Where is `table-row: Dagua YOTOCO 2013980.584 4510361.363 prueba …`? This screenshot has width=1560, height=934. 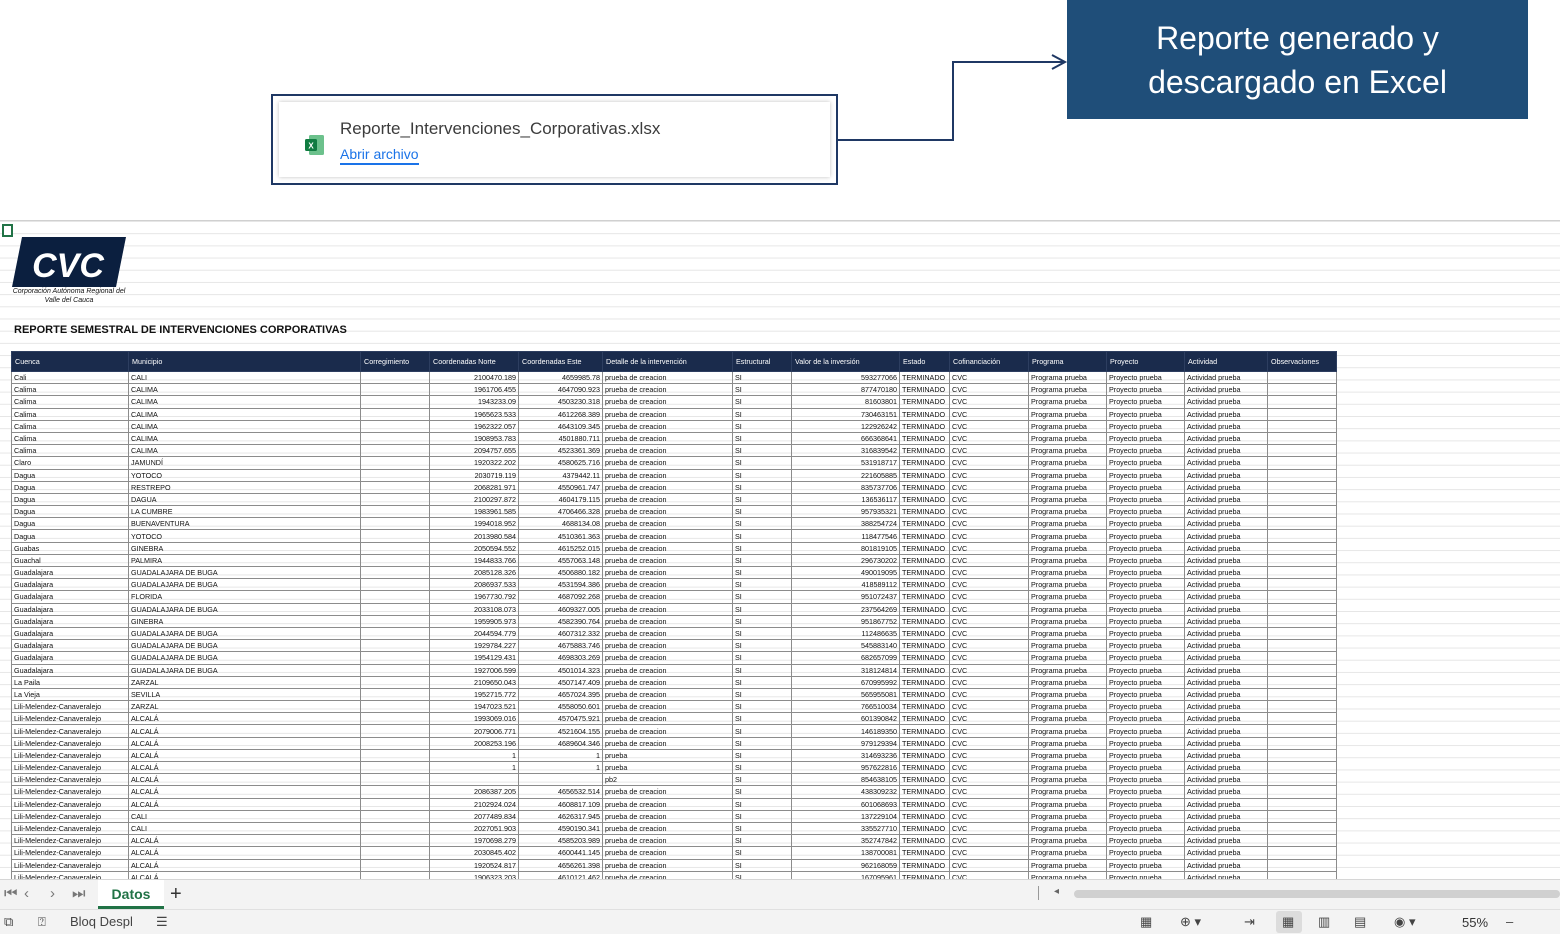 table-row: Dagua YOTOCO 2013980.584 4510361.363 prueba … is located at coordinates (674, 536).